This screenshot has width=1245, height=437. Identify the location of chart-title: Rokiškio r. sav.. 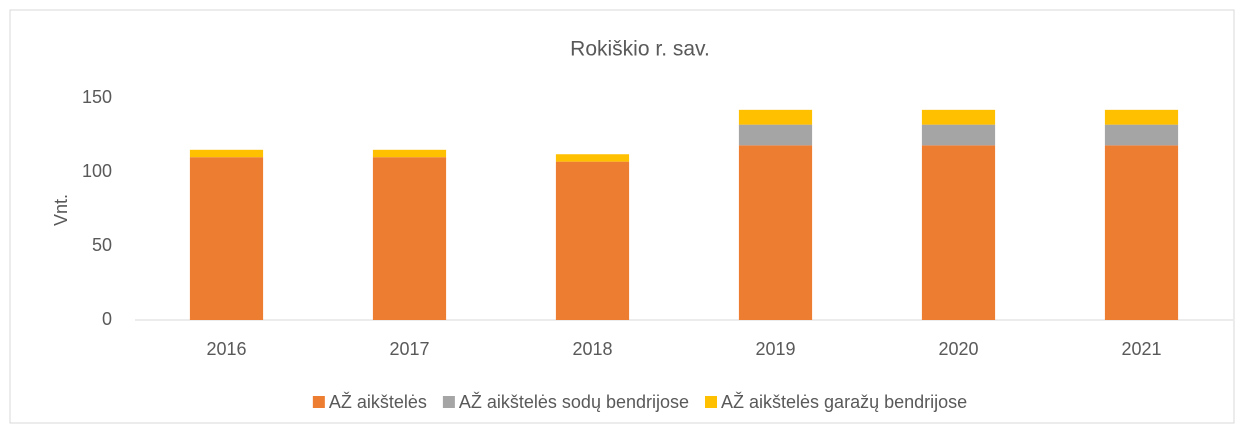
(640, 49).